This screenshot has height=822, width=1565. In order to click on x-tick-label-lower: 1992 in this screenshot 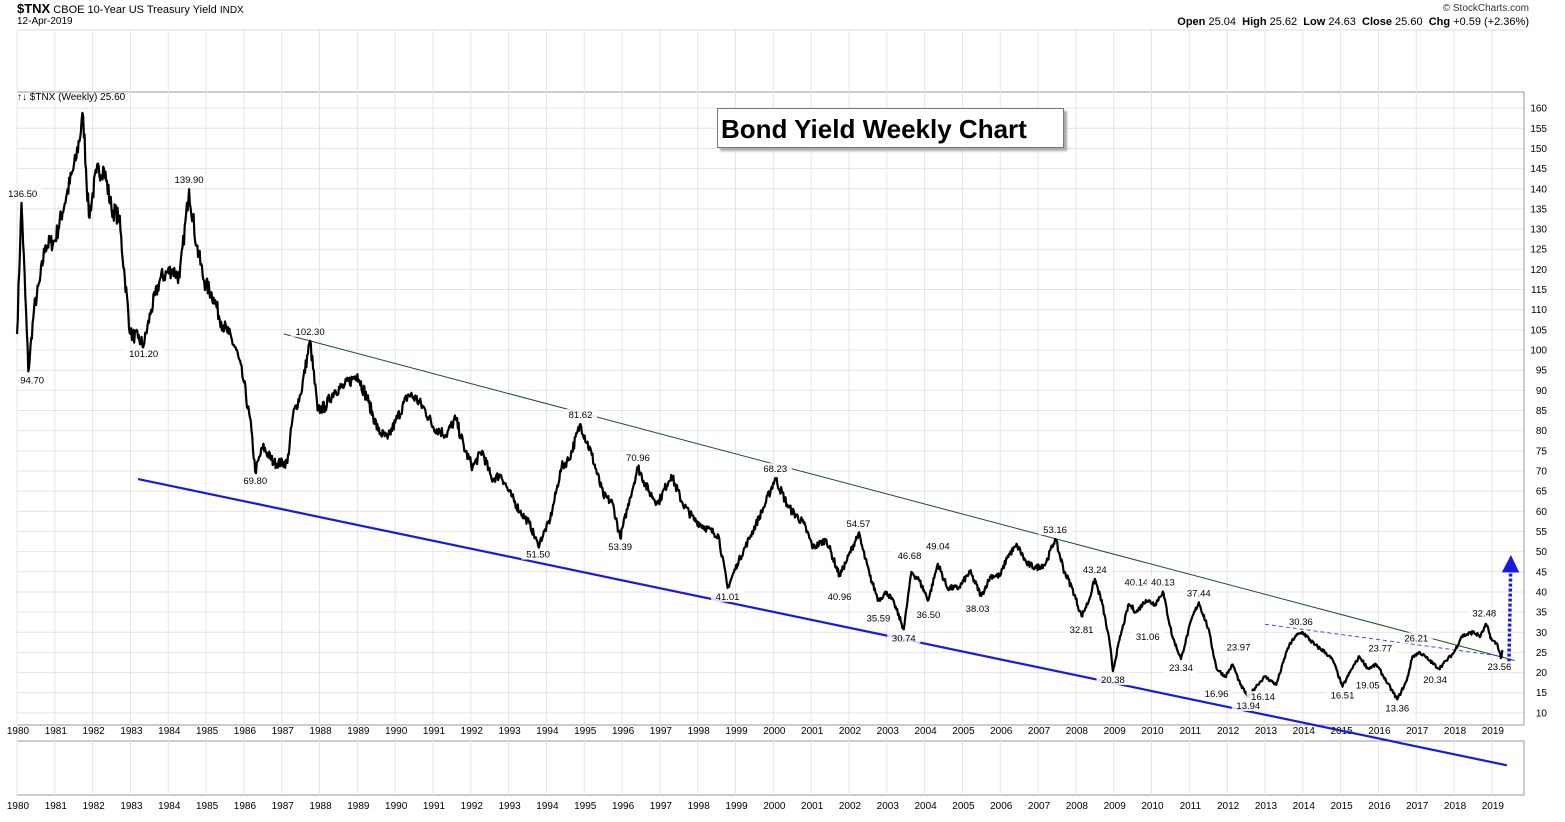, I will do `click(472, 806)`.